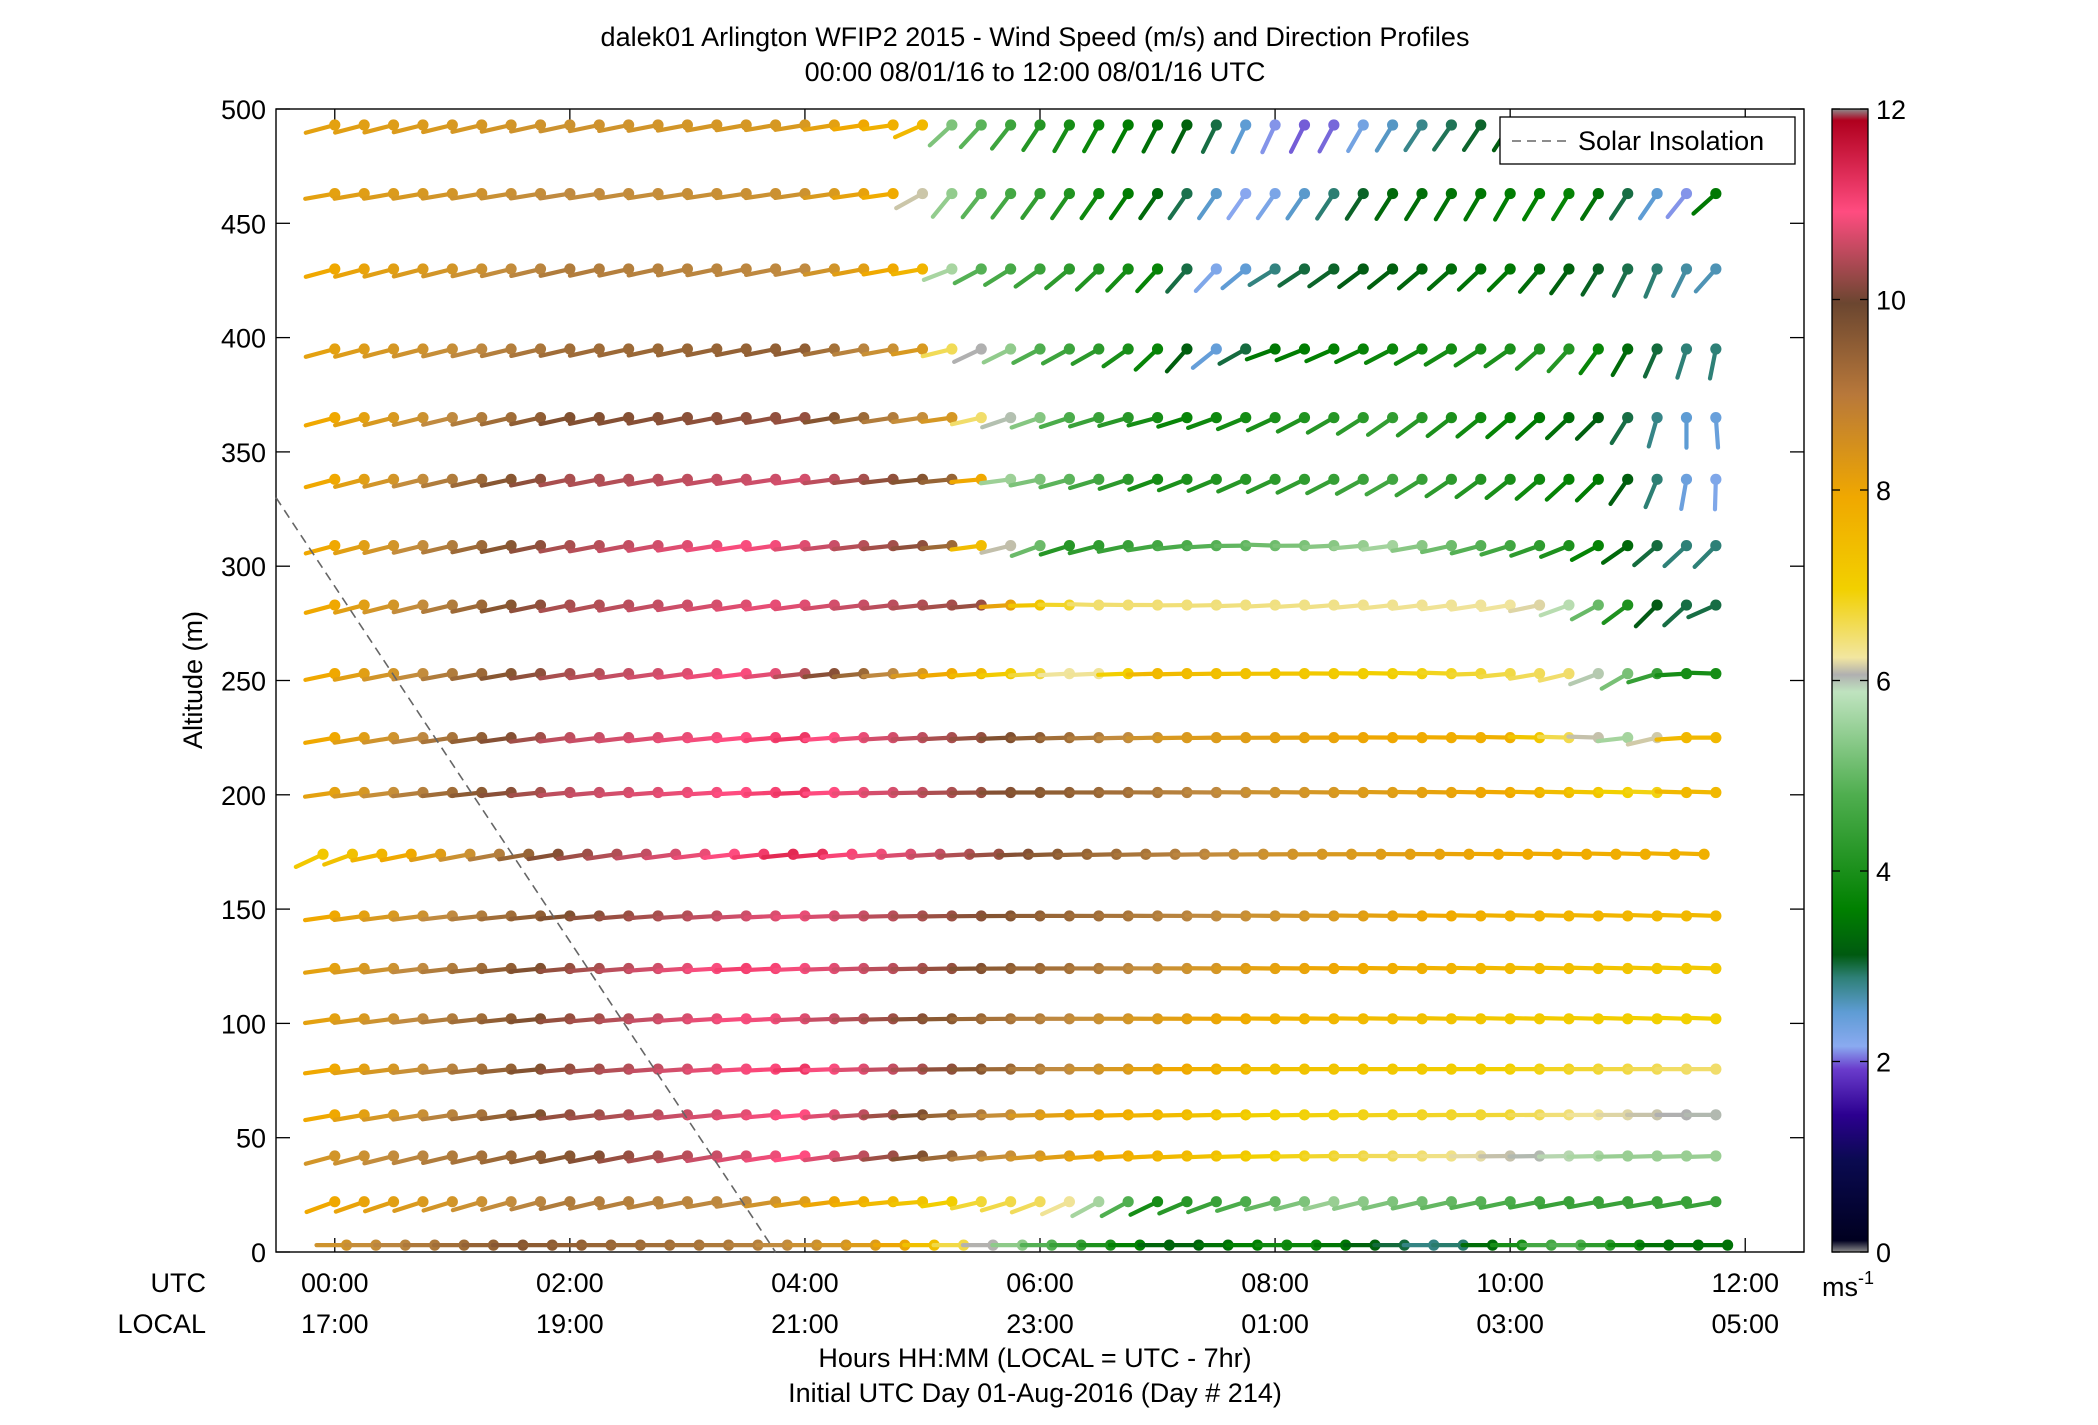 The width and height of the screenshot is (2098, 1425). What do you see at coordinates (243, 110) in the screenshot?
I see `y-tick-label: 500` at bounding box center [243, 110].